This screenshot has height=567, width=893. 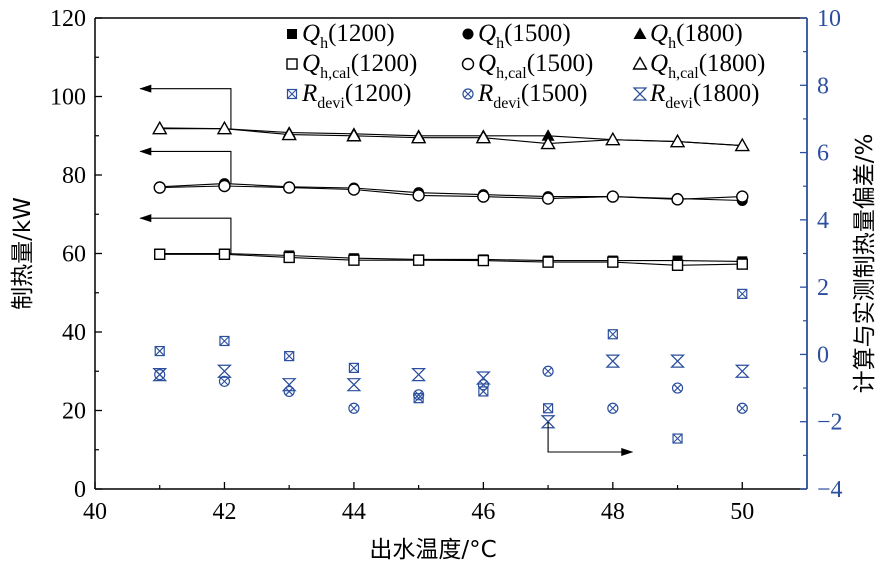 I want to click on y-right-tick-label: 0, so click(x=823, y=355).